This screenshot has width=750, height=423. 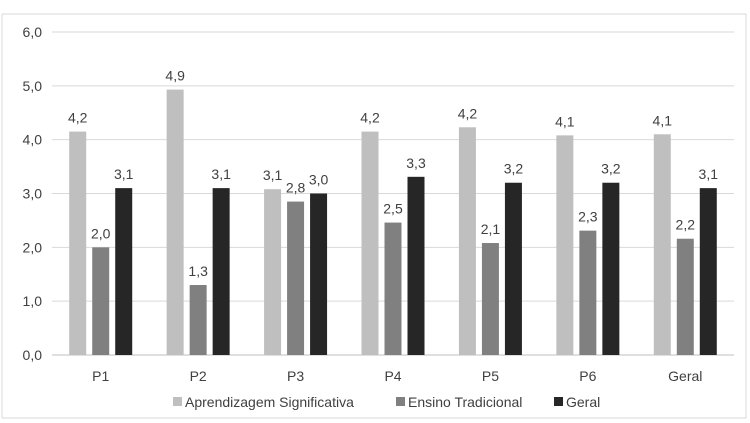 What do you see at coordinates (198, 271) in the screenshot?
I see `data-label: 1,3` at bounding box center [198, 271].